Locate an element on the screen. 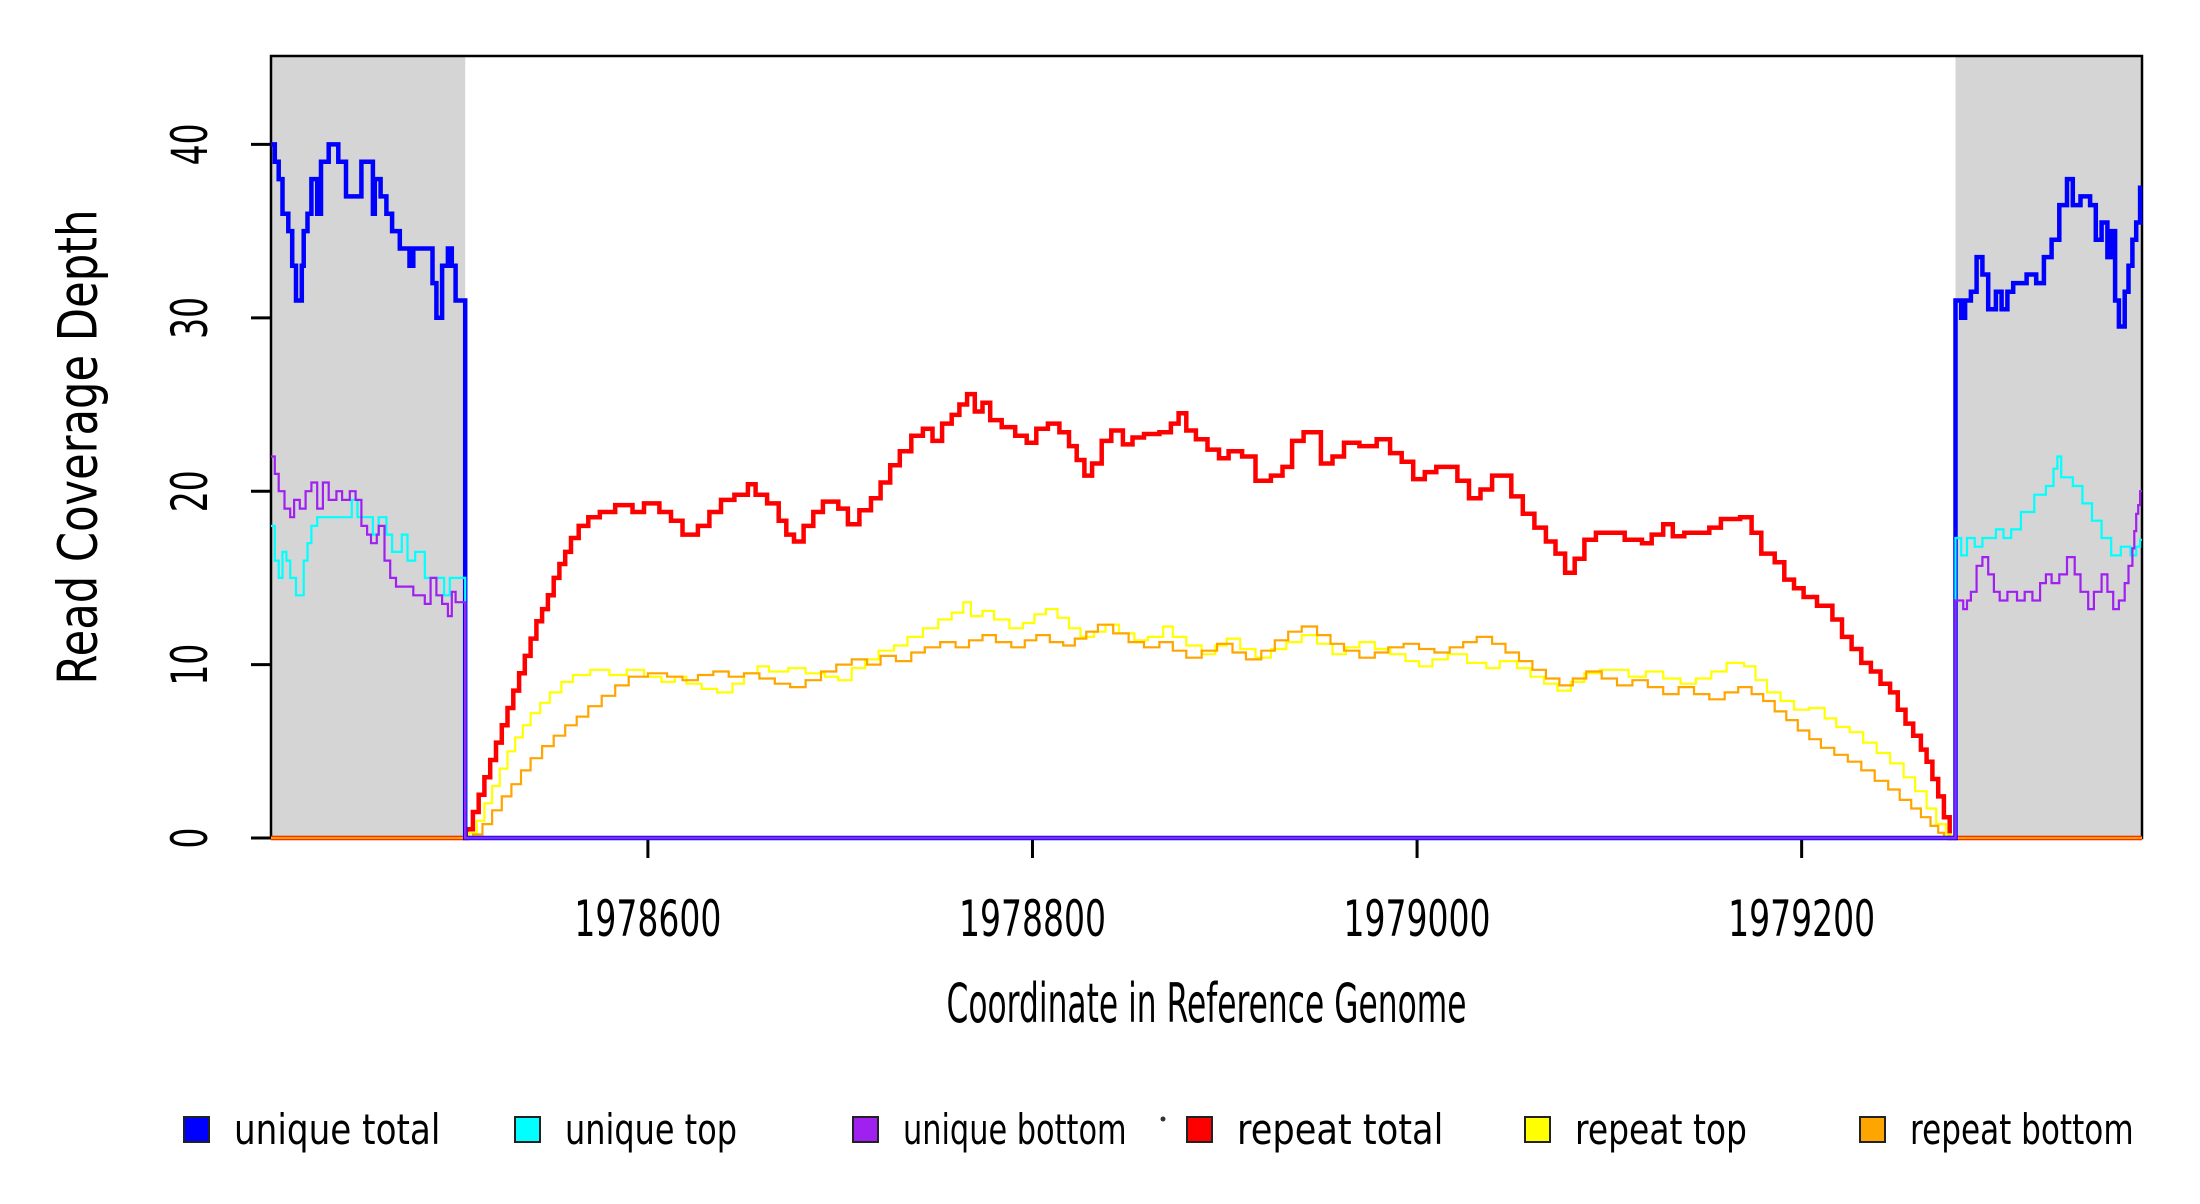 This screenshot has height=1204, width=2200. legend-label: repeat total is located at coordinates (1340, 1129).